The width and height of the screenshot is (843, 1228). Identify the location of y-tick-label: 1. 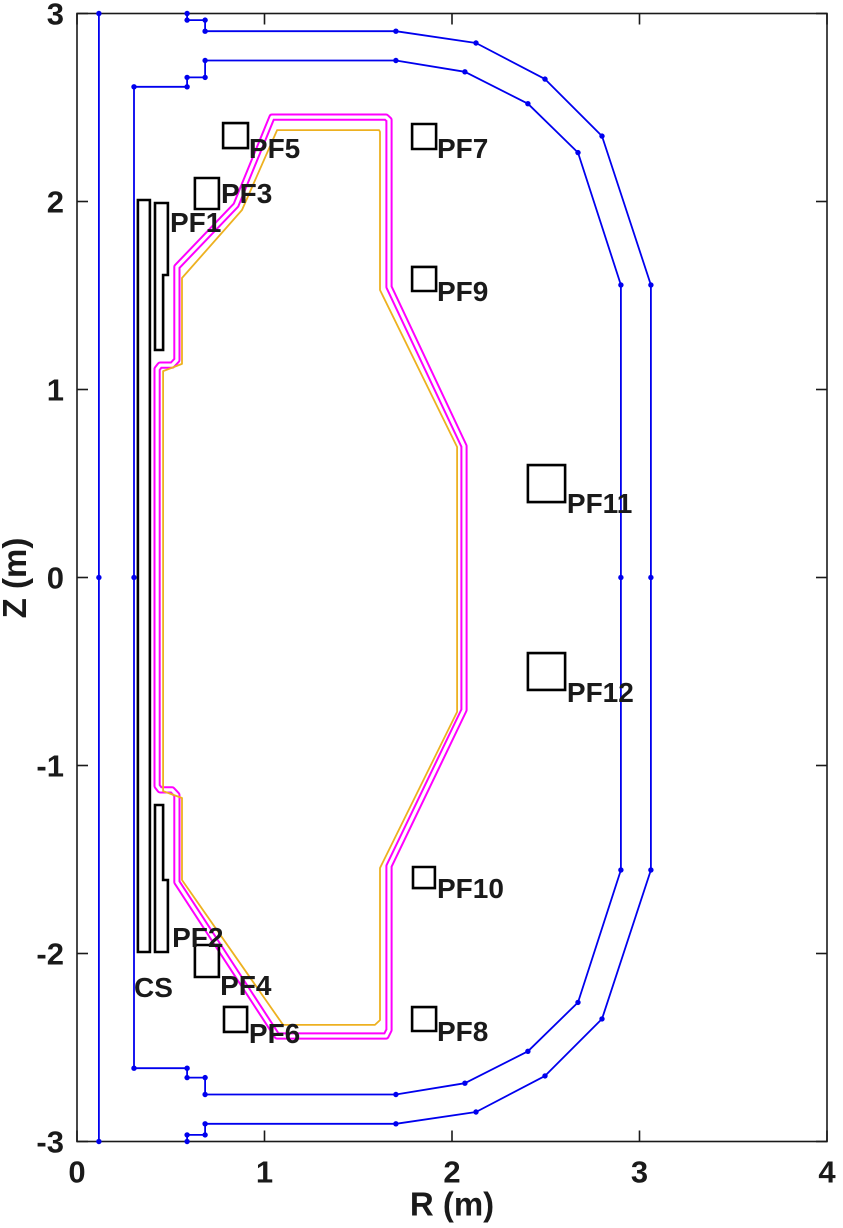
(55, 390).